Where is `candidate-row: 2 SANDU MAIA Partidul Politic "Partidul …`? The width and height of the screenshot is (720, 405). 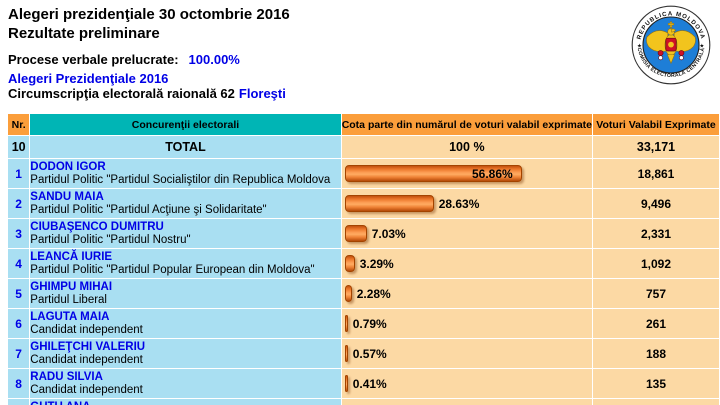
candidate-row: 2 SANDU MAIA Partidul Politic "Partidul … is located at coordinates (363, 203).